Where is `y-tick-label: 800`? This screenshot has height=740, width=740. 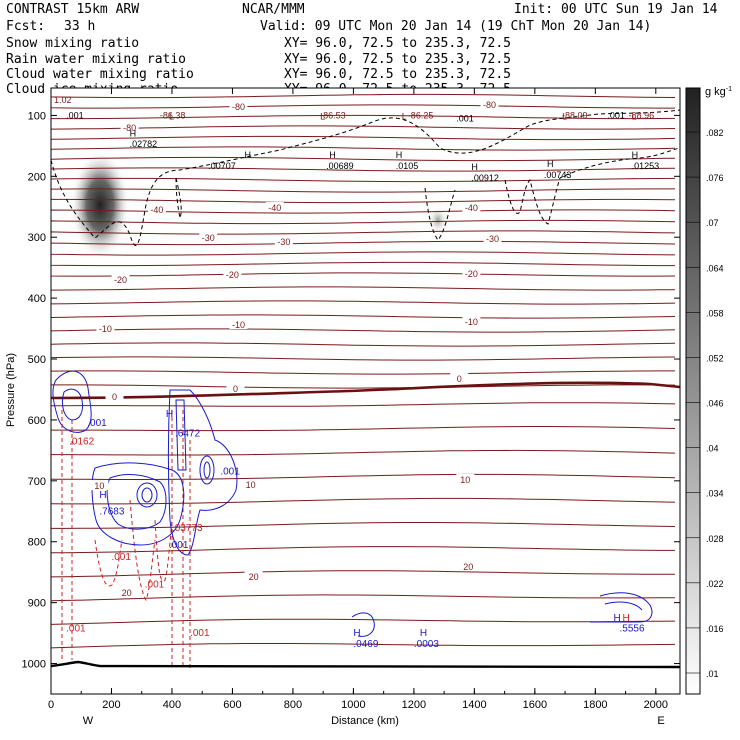 y-tick-label: 800 is located at coordinates (37, 543).